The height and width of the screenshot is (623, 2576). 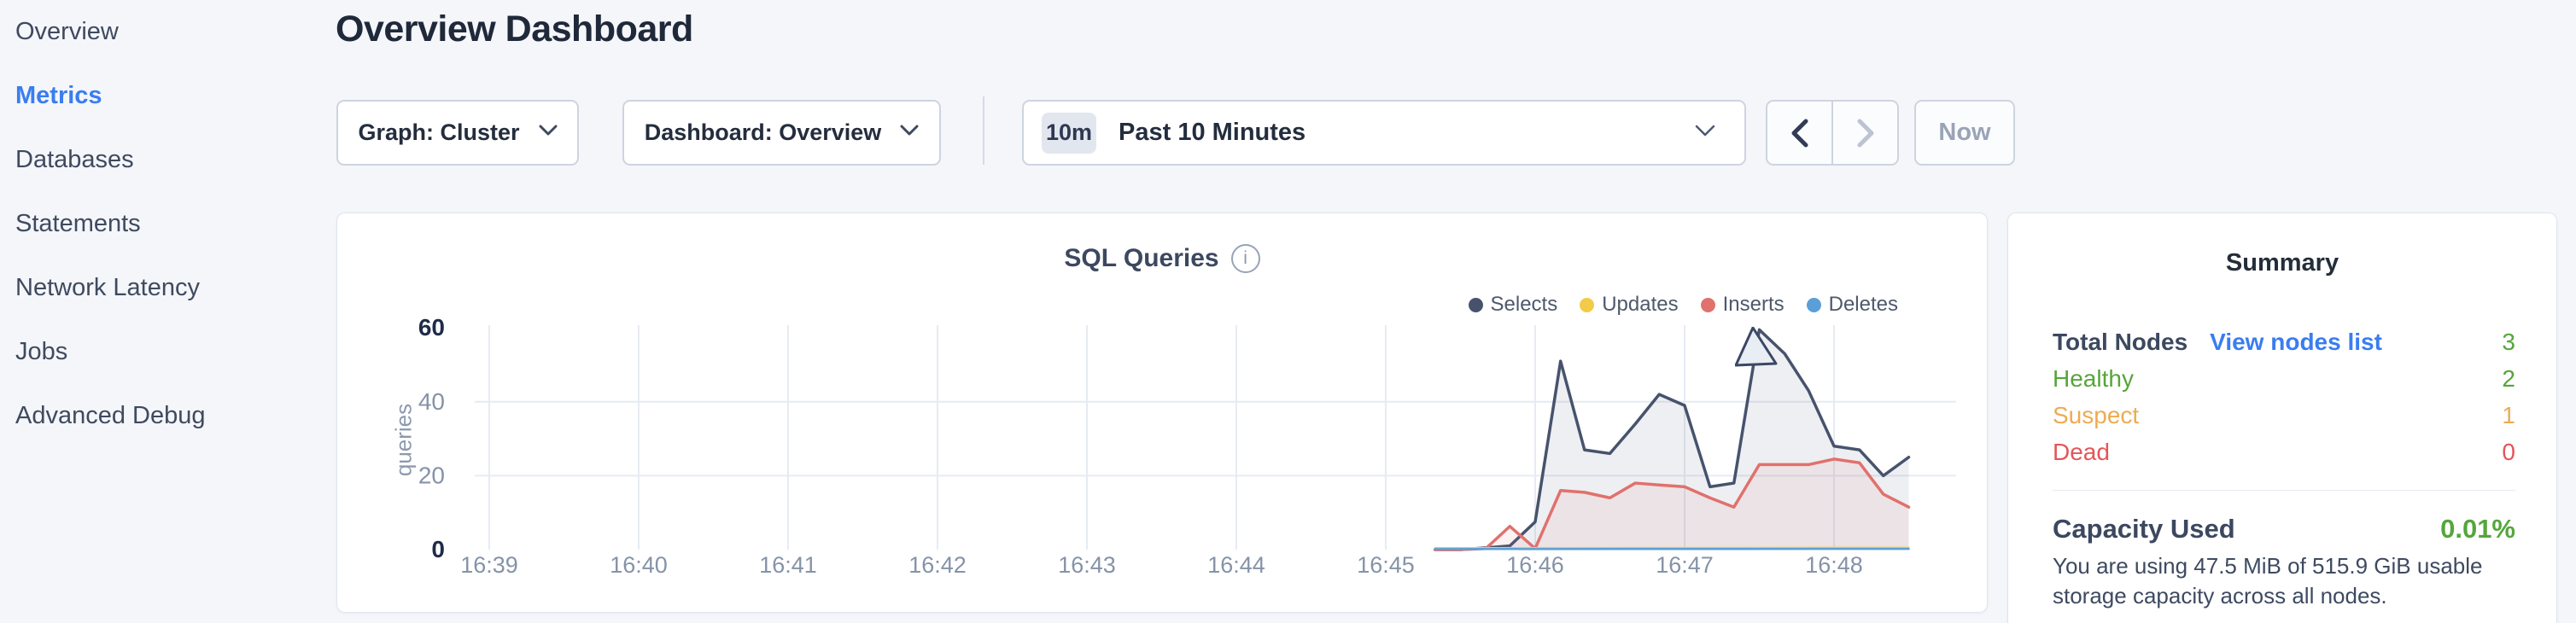 I want to click on total-nodes-value: 3, so click(x=2508, y=342).